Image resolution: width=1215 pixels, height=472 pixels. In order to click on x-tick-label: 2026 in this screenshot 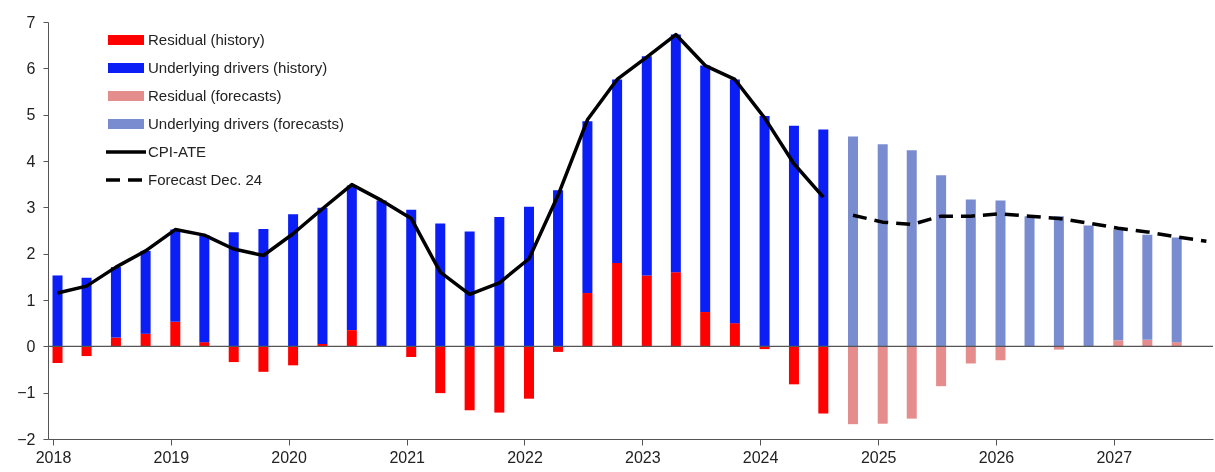, I will do `click(996, 457)`.